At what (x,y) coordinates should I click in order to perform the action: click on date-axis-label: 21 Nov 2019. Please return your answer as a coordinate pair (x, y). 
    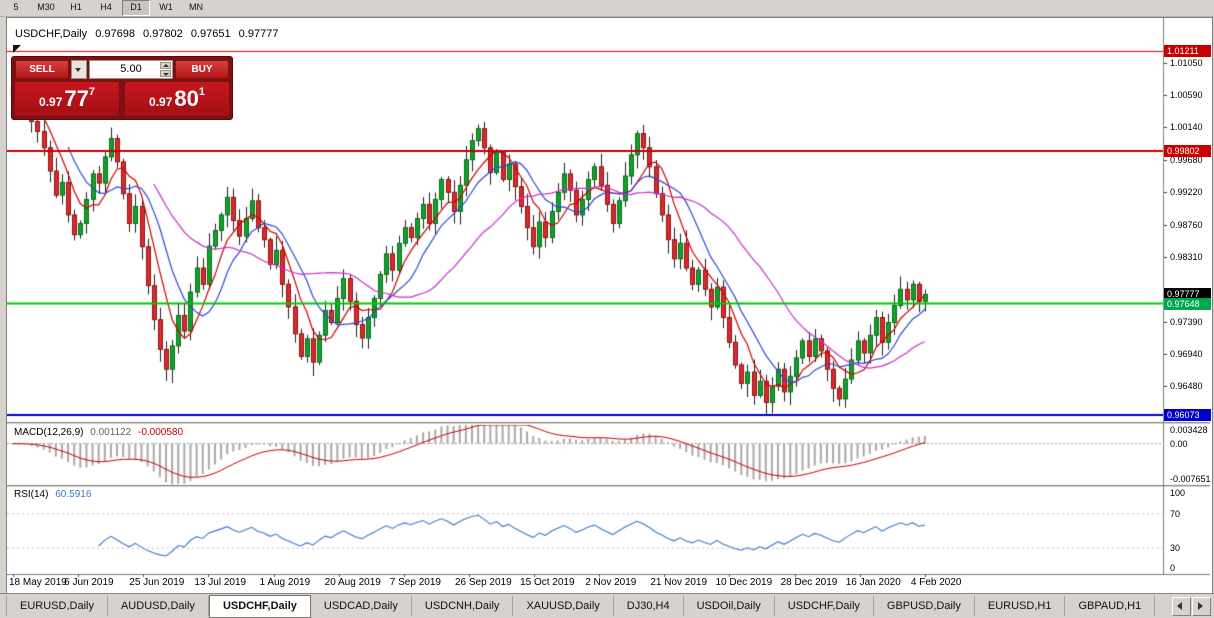
    Looking at the image, I should click on (679, 582).